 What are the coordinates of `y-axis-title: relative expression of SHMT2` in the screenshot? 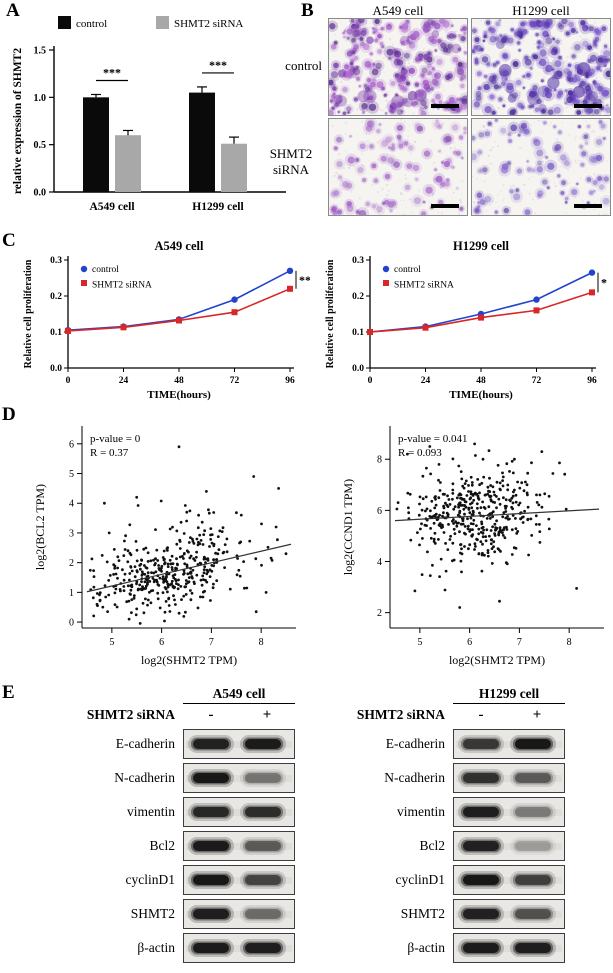 It's located at (18, 121).